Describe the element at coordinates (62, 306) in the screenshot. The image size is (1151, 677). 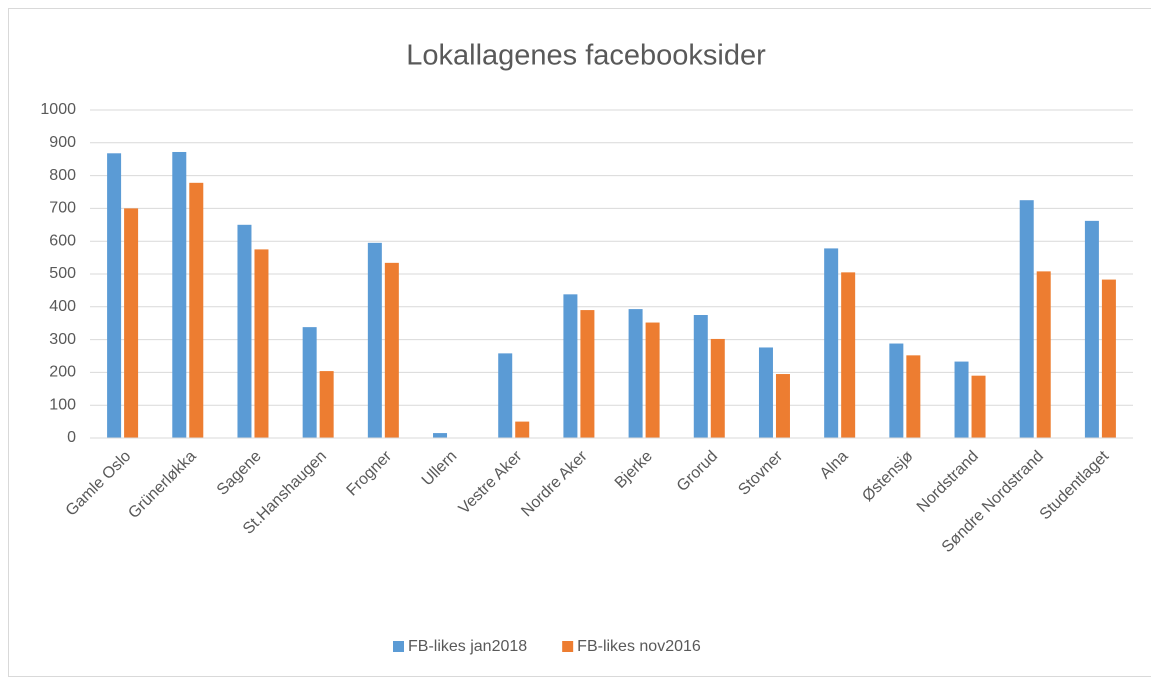
I see `y-tick-label: 400` at that location.